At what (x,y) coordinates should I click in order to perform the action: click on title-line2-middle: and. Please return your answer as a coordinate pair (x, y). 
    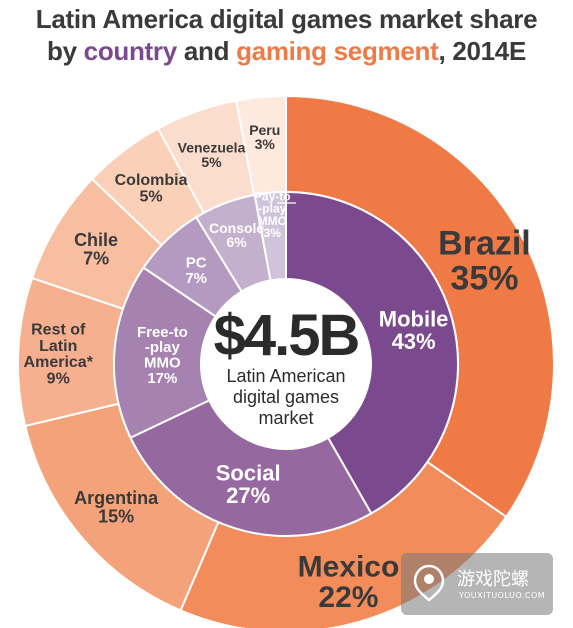
    Looking at the image, I should click on (206, 51).